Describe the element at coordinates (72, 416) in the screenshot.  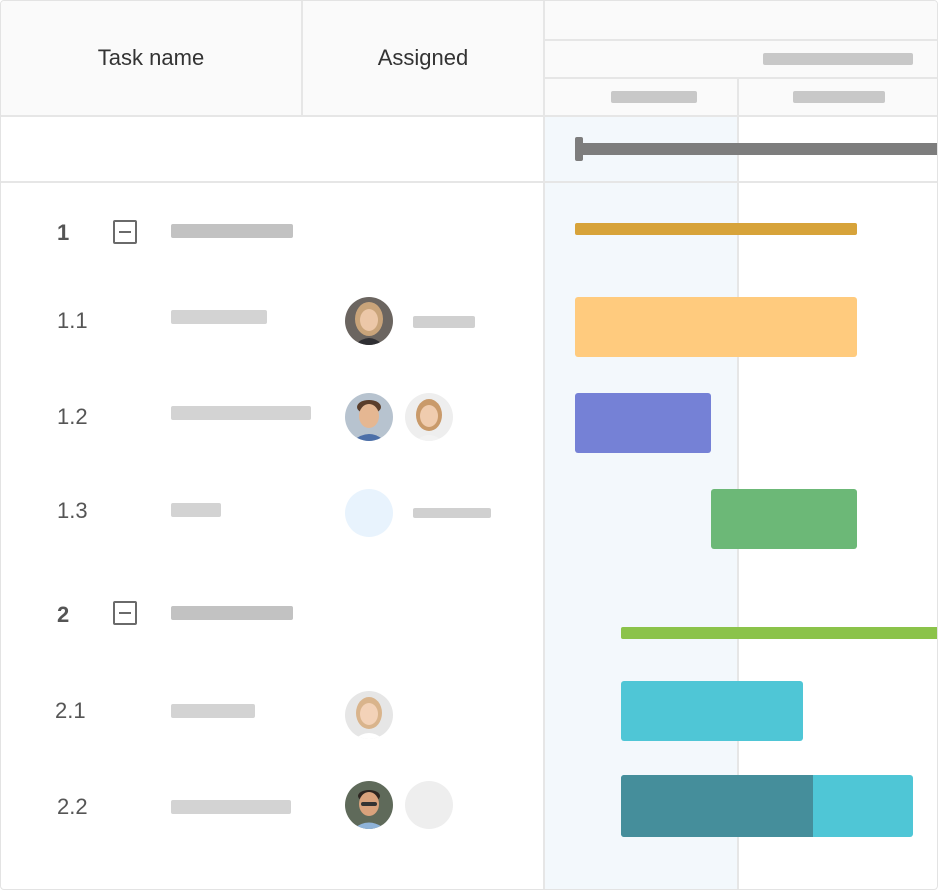
I see `row-number: 1.2` at that location.